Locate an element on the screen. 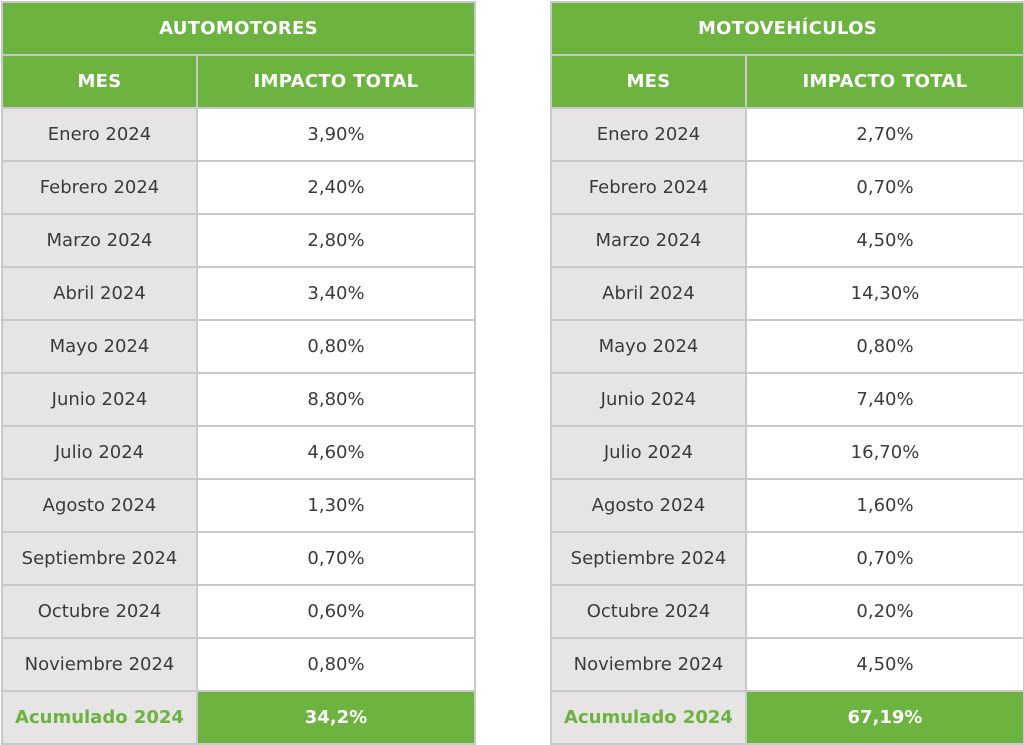 The image size is (1024, 745). table-row: Abril 2024 3,40% is located at coordinates (239, 293).